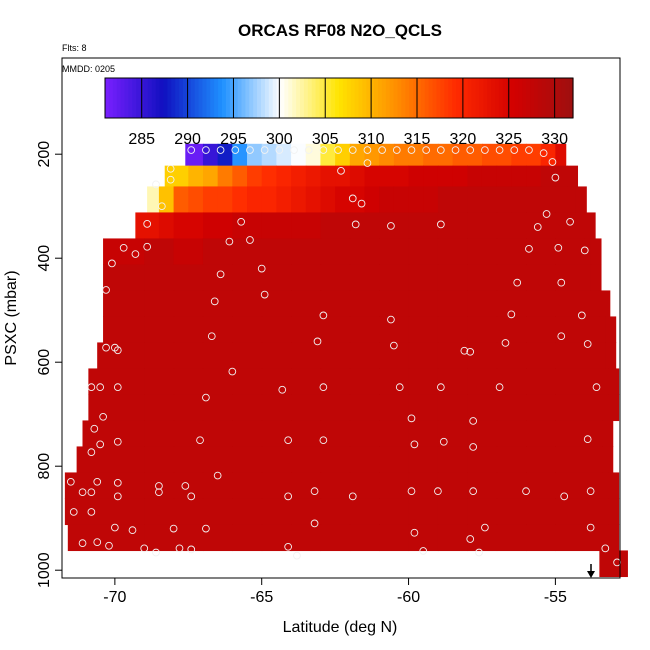  What do you see at coordinates (417, 139) in the screenshot?
I see `colorbar-tick-label: 315` at bounding box center [417, 139].